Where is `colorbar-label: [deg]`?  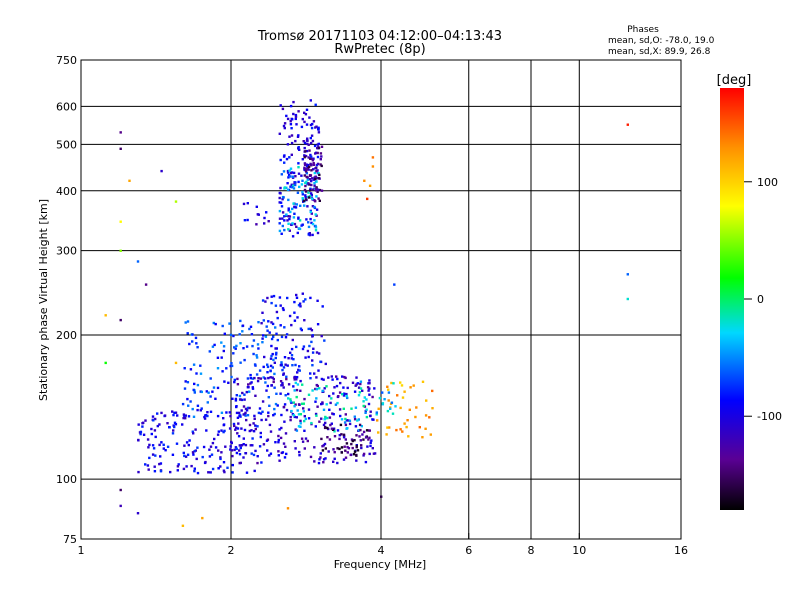 colorbar-label: [deg] is located at coordinates (734, 80).